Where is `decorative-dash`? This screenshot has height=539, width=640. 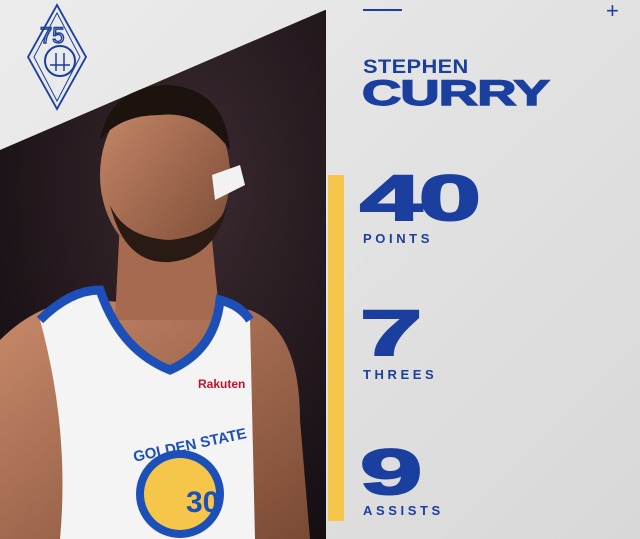 decorative-dash is located at coordinates (382, 10).